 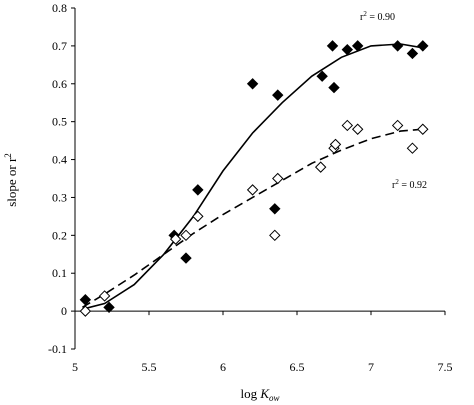 What do you see at coordinates (59, 273) in the screenshot?
I see `y-tick-label: 0.1` at bounding box center [59, 273].